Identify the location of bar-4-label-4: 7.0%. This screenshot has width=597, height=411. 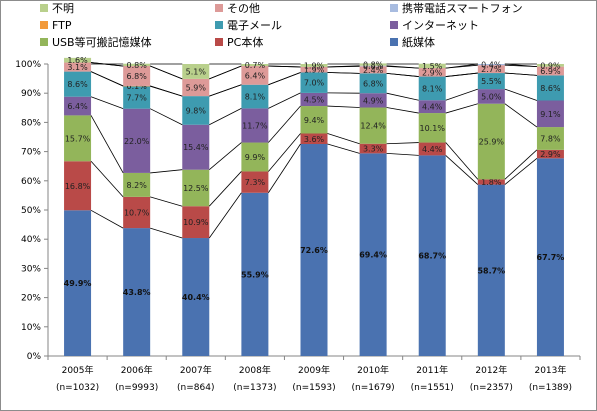
(314, 83).